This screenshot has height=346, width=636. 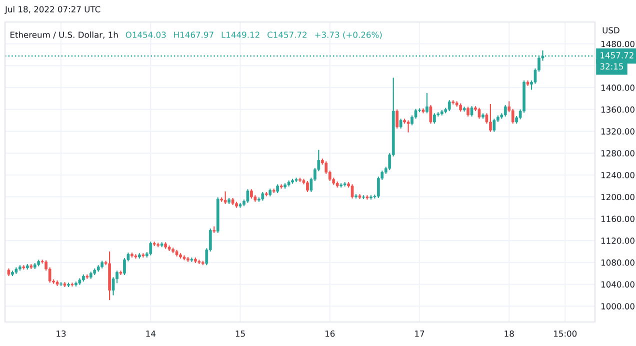 I want to click on x-tick-label: 15, so click(x=240, y=333).